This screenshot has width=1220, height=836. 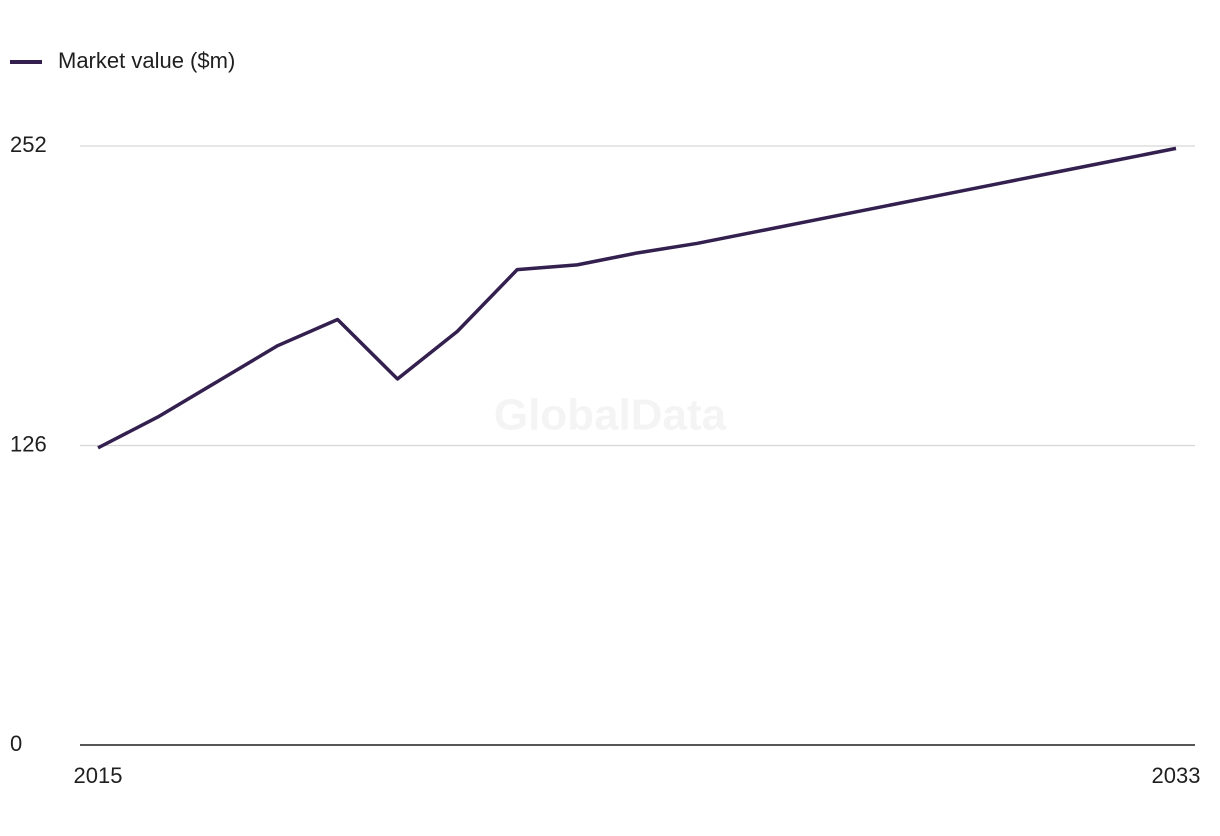 I want to click on y-tick-label: 0, so click(x=16, y=743).